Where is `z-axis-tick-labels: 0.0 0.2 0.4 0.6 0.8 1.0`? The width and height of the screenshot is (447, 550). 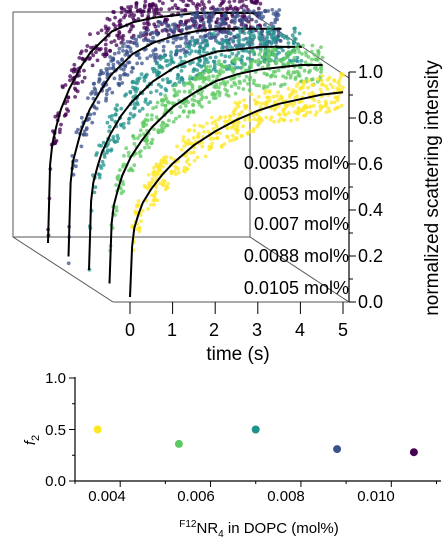 z-axis-tick-labels: 0.0 0.2 0.4 0.6 0.8 1.0 is located at coordinates (370, 187).